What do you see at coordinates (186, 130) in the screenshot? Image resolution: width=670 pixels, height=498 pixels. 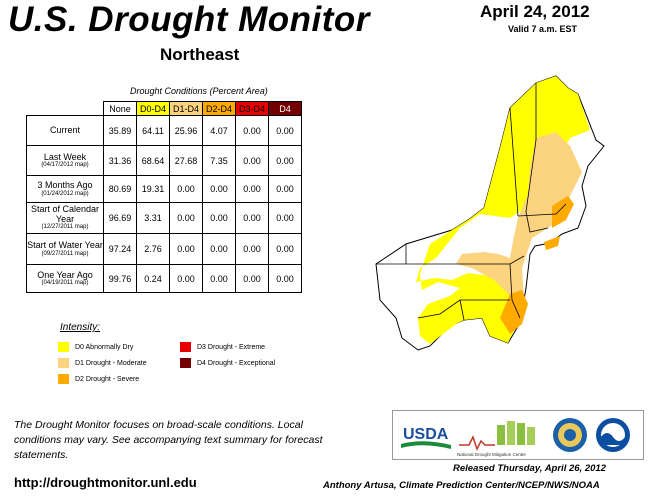 I see `table-cell: 25.96` at bounding box center [186, 130].